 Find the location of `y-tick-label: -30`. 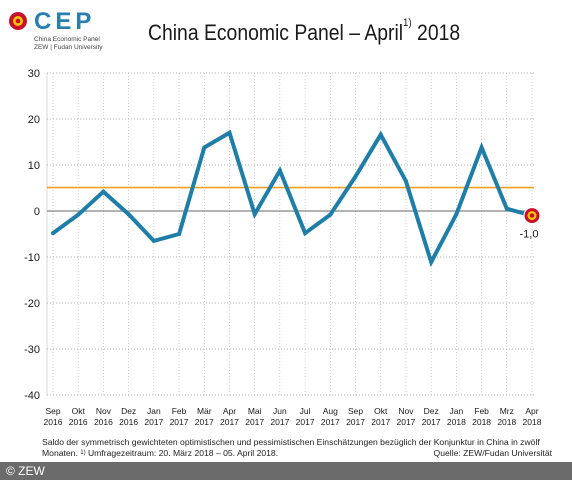

y-tick-label: -30 is located at coordinates (32, 350).